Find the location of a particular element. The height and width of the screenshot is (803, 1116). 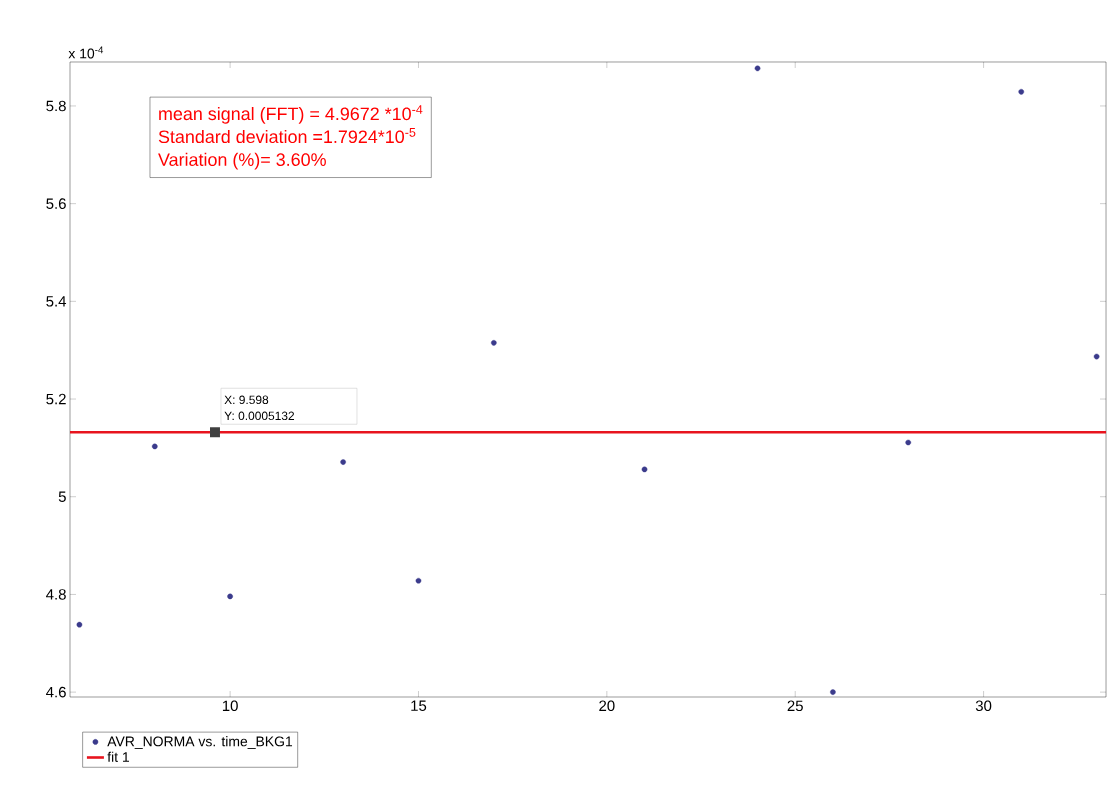

annotation: X: 9.598 is located at coordinates (246, 400).